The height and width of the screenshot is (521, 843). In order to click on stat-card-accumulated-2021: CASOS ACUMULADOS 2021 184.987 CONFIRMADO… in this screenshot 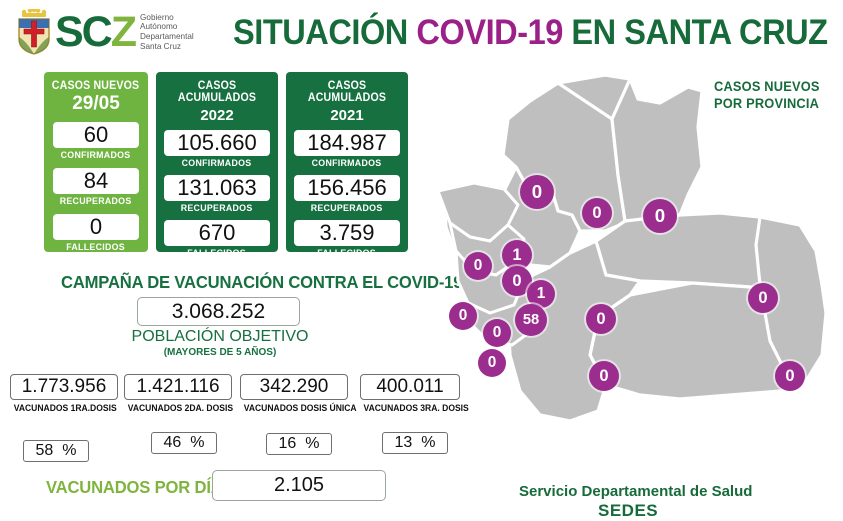, I will do `click(347, 165)`.